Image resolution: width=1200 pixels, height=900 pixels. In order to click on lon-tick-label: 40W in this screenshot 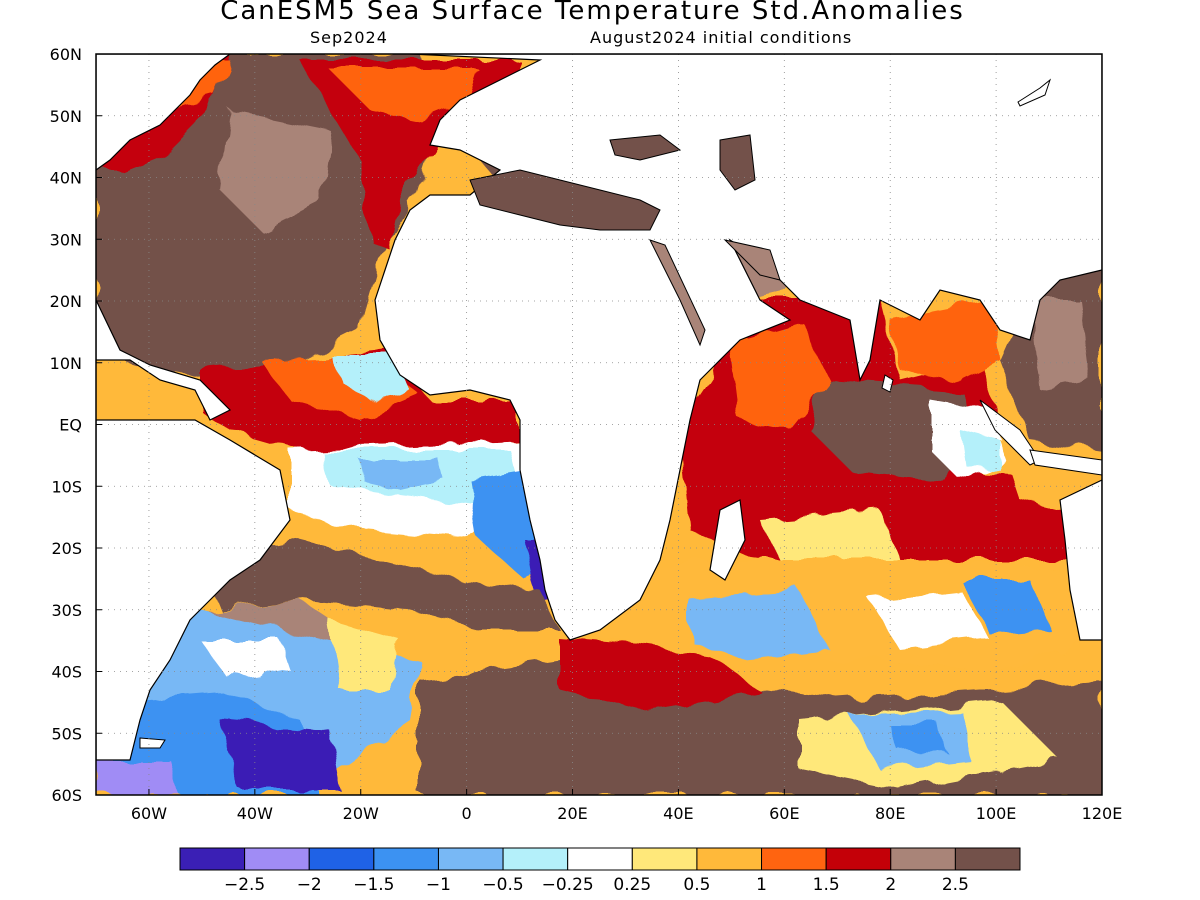, I will do `click(255, 813)`.